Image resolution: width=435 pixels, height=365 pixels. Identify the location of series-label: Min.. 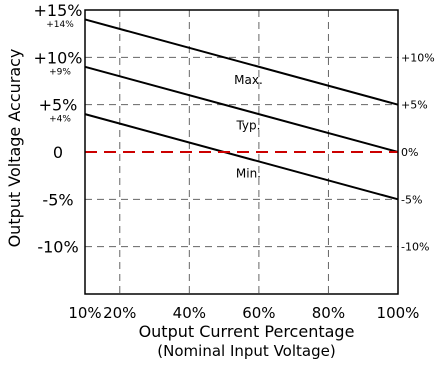
(248, 174).